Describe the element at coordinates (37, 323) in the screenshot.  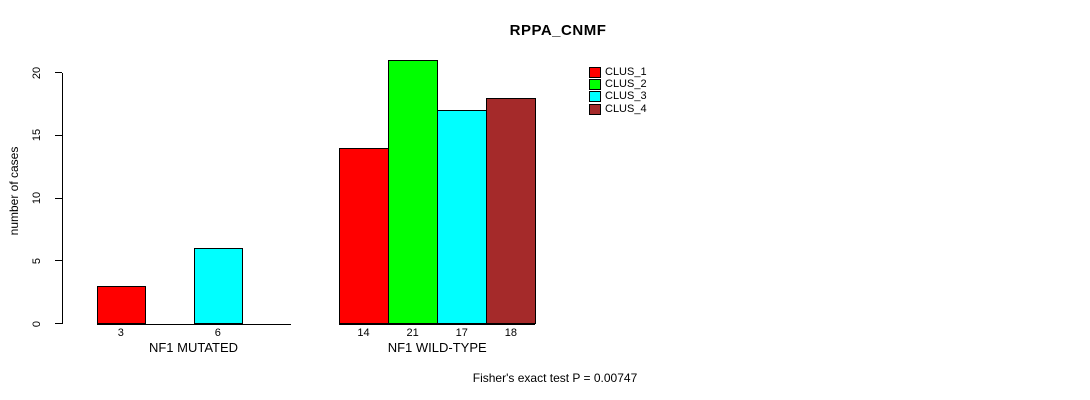
I see `y-tick-label: 0` at that location.